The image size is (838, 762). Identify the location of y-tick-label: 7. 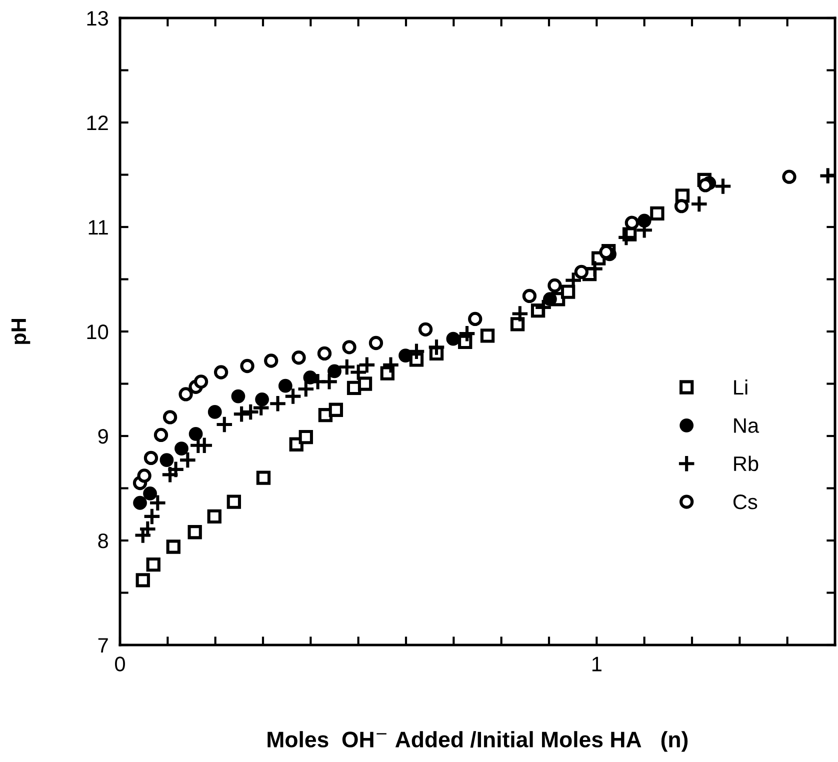
(103, 645).